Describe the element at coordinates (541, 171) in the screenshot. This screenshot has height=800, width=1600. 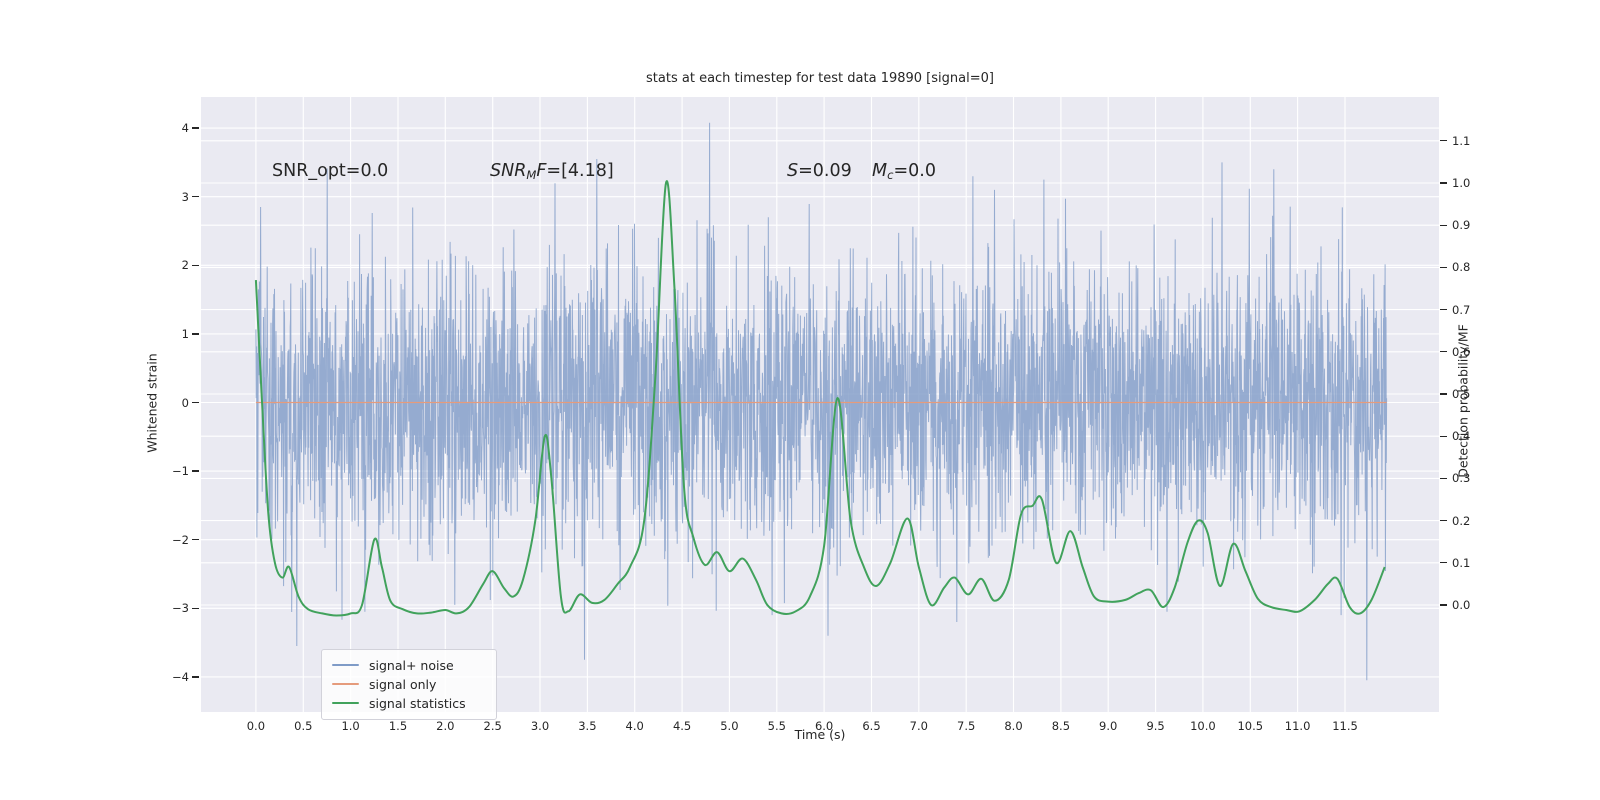
I see `annotation-segment: F` at that location.